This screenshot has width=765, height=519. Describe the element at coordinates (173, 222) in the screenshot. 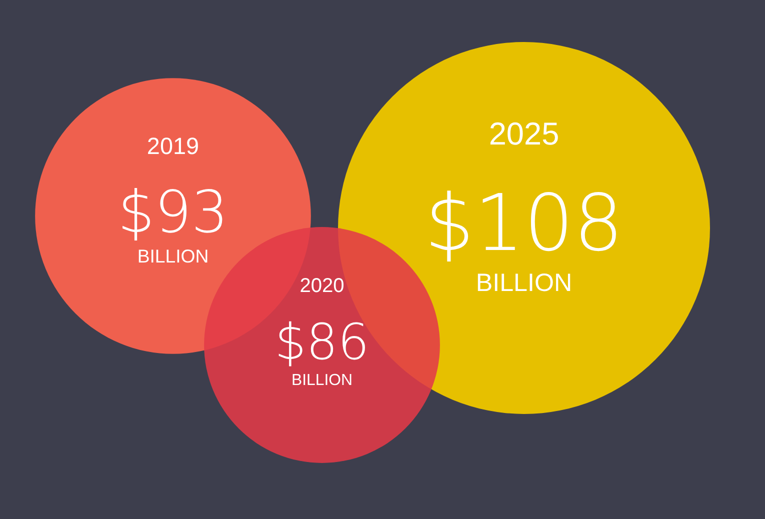

I see `data-label: $93 BILLION` at that location.